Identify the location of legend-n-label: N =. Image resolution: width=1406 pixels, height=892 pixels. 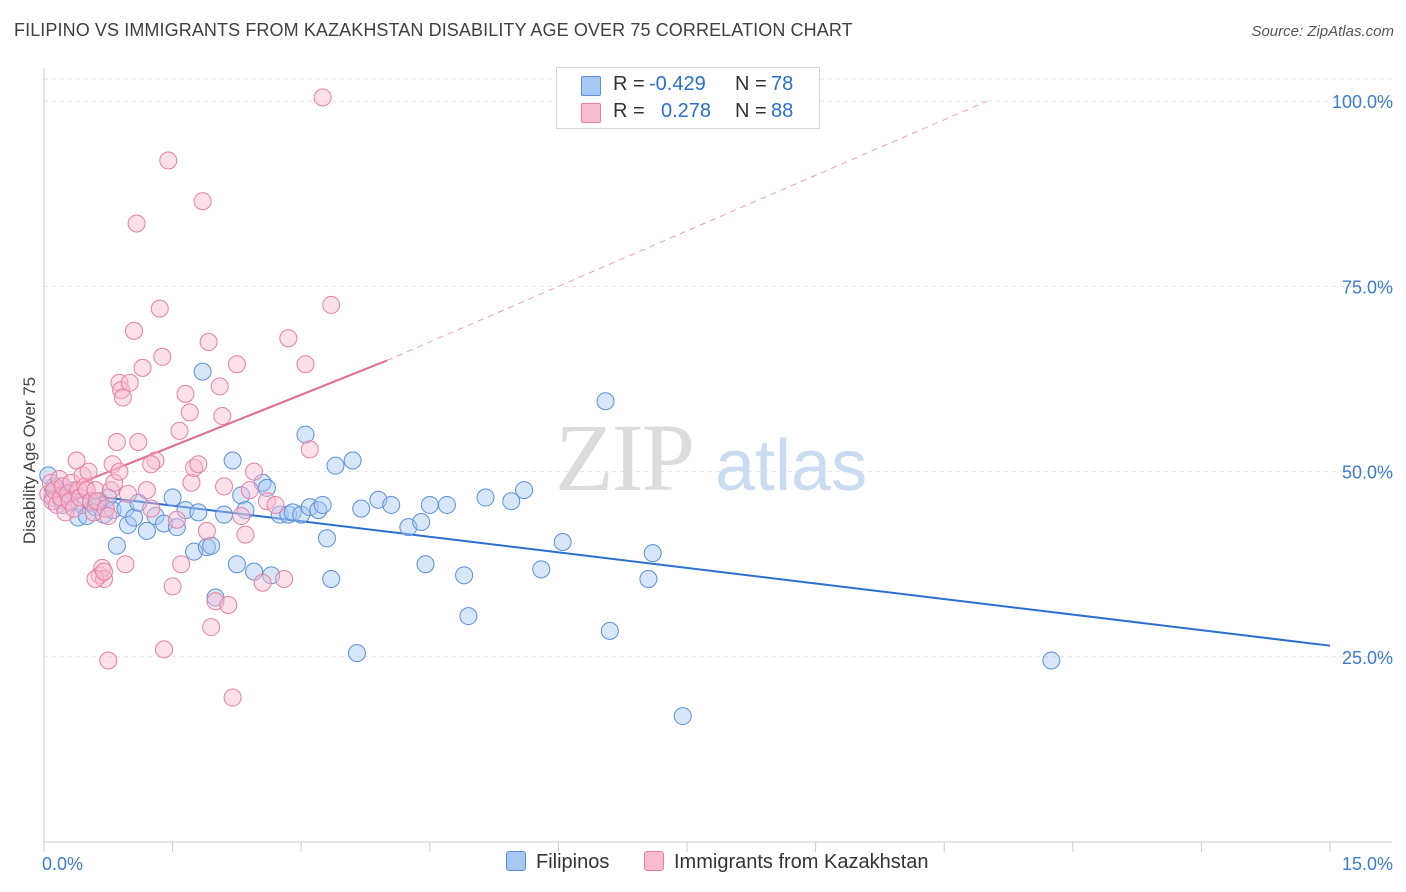
(751, 84).